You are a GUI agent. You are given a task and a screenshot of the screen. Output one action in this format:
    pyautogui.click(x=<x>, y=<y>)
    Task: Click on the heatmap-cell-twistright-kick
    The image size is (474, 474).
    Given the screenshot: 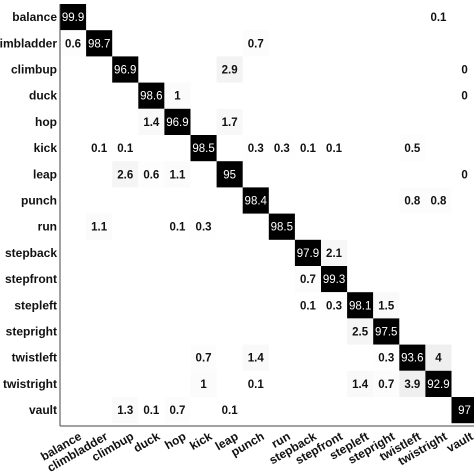 What is the action you would take?
    pyautogui.click(x=203, y=383)
    